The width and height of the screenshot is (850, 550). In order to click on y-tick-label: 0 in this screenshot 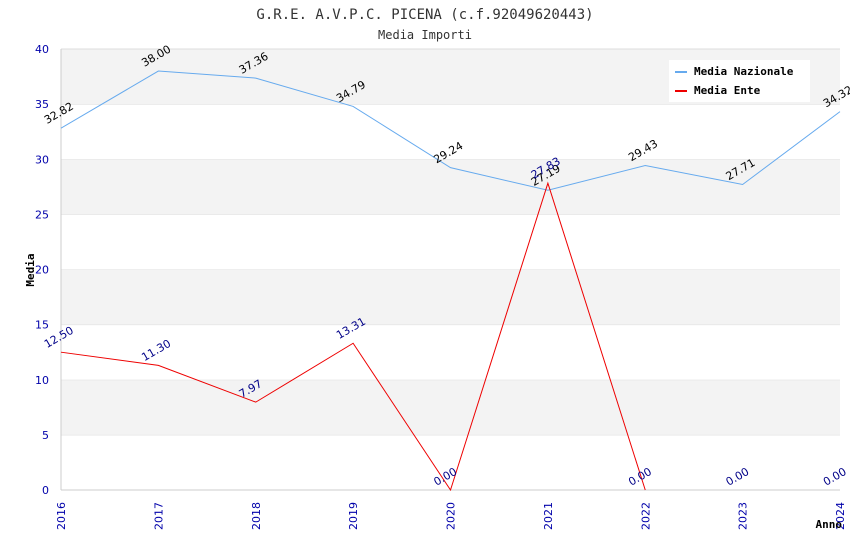, I will do `click(45, 490)`.